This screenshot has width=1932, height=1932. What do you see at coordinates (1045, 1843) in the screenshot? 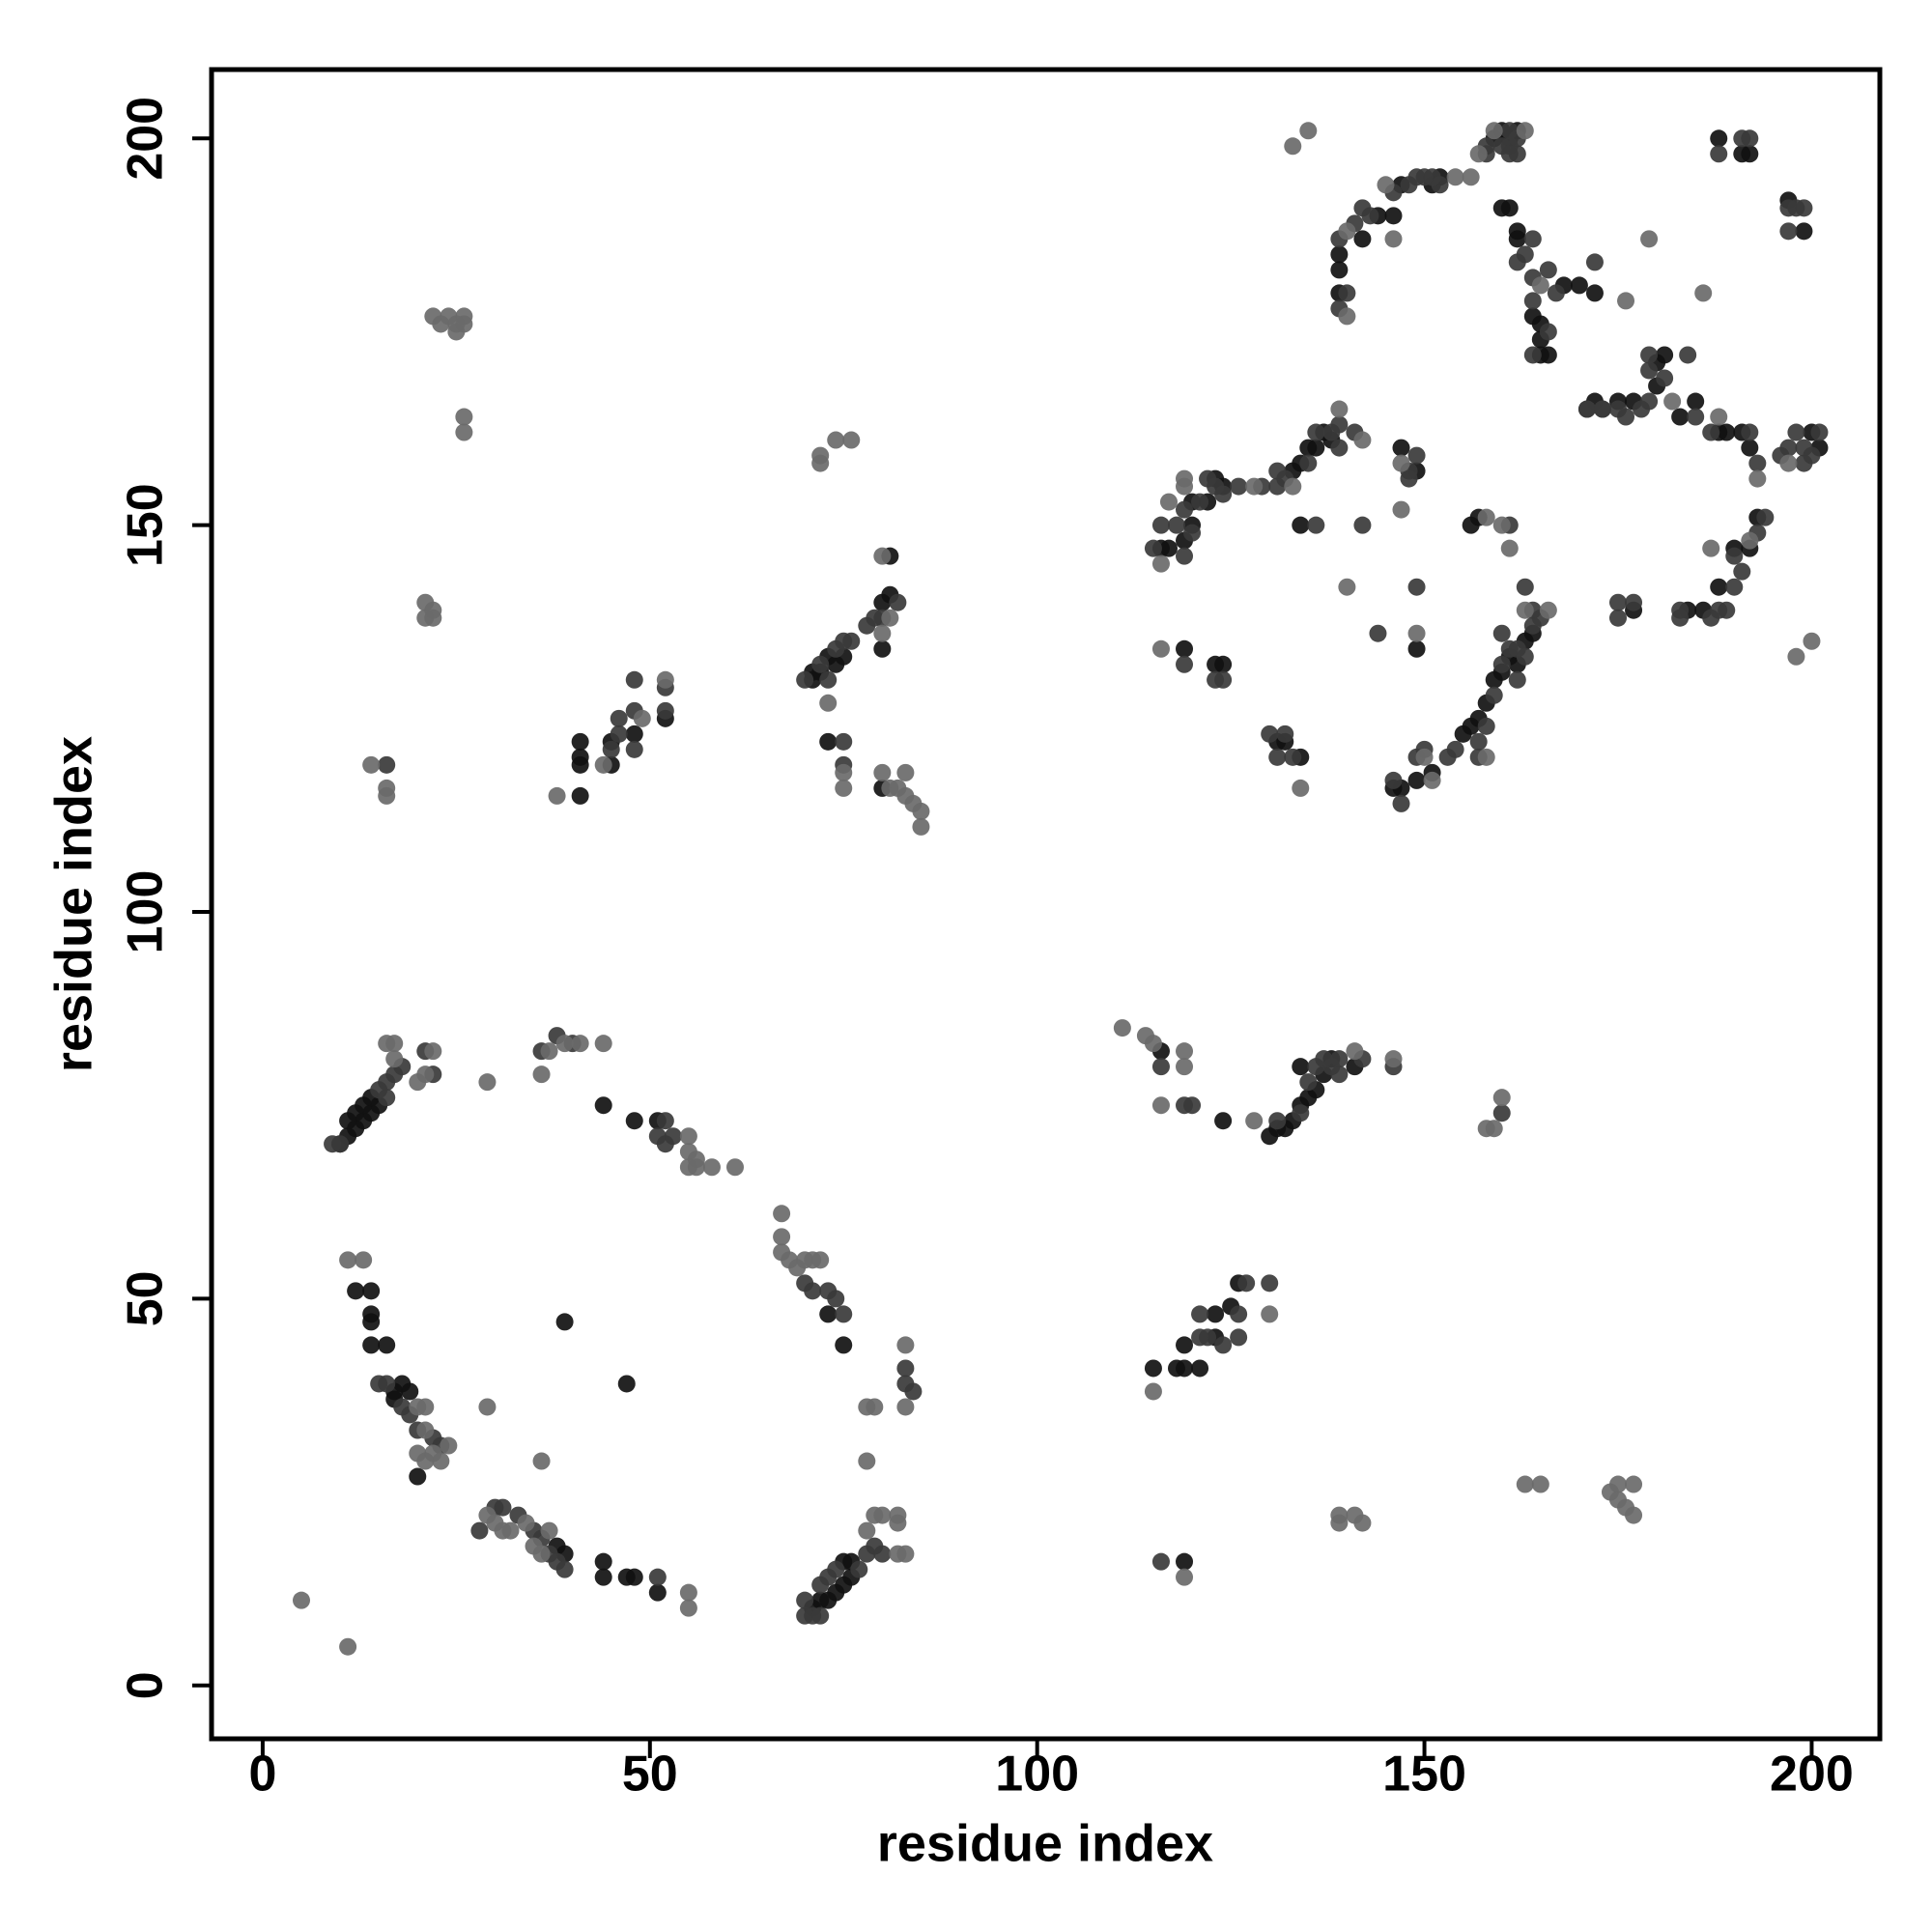
I see `x-axis-label: residue index` at bounding box center [1045, 1843].